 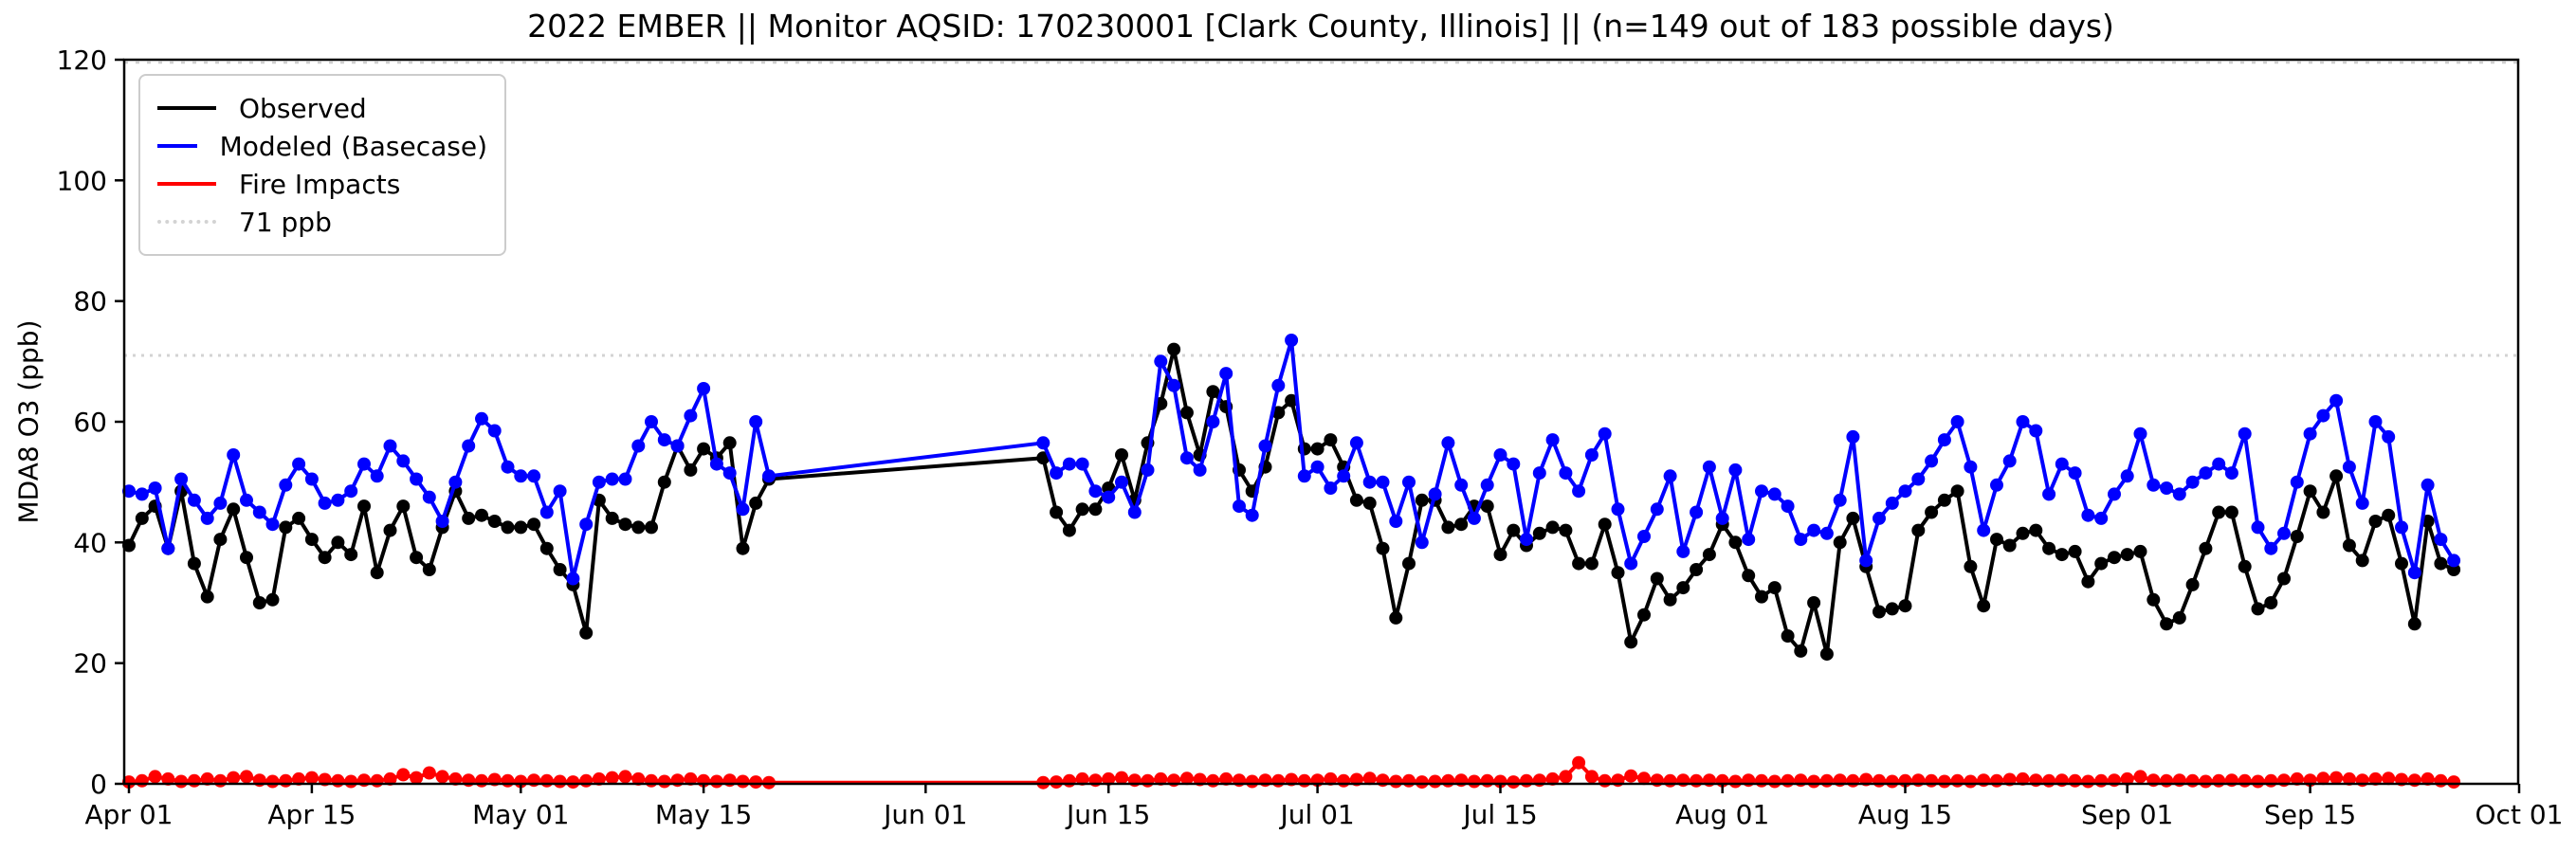 I want to click on fire-line-sample, so click(x=186, y=184).